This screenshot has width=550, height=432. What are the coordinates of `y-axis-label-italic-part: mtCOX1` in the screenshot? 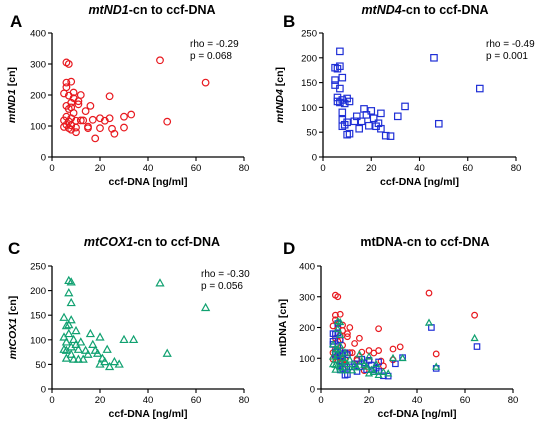 It's located at (13, 339).